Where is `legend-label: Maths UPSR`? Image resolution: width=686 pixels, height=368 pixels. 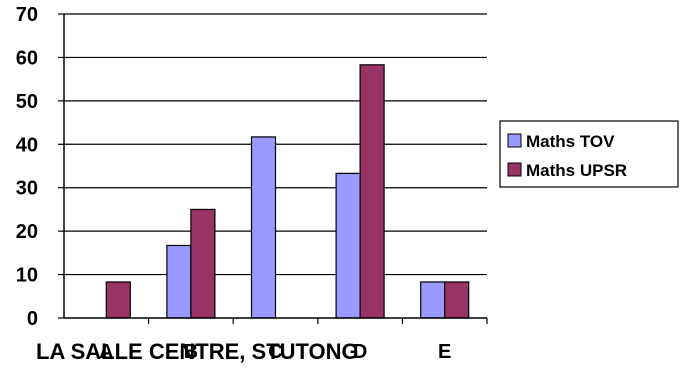
legend-label: Maths UPSR is located at coordinates (576, 170).